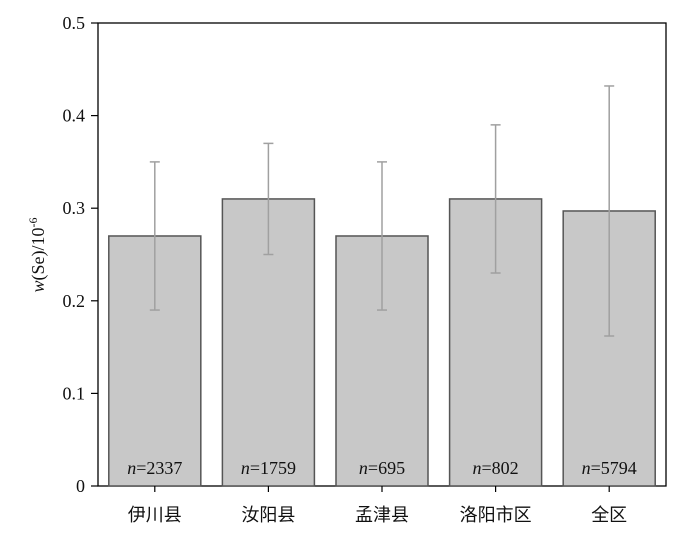 The image size is (685, 535). Describe the element at coordinates (74, 116) in the screenshot. I see `y-tick-label: 0.4` at that location.